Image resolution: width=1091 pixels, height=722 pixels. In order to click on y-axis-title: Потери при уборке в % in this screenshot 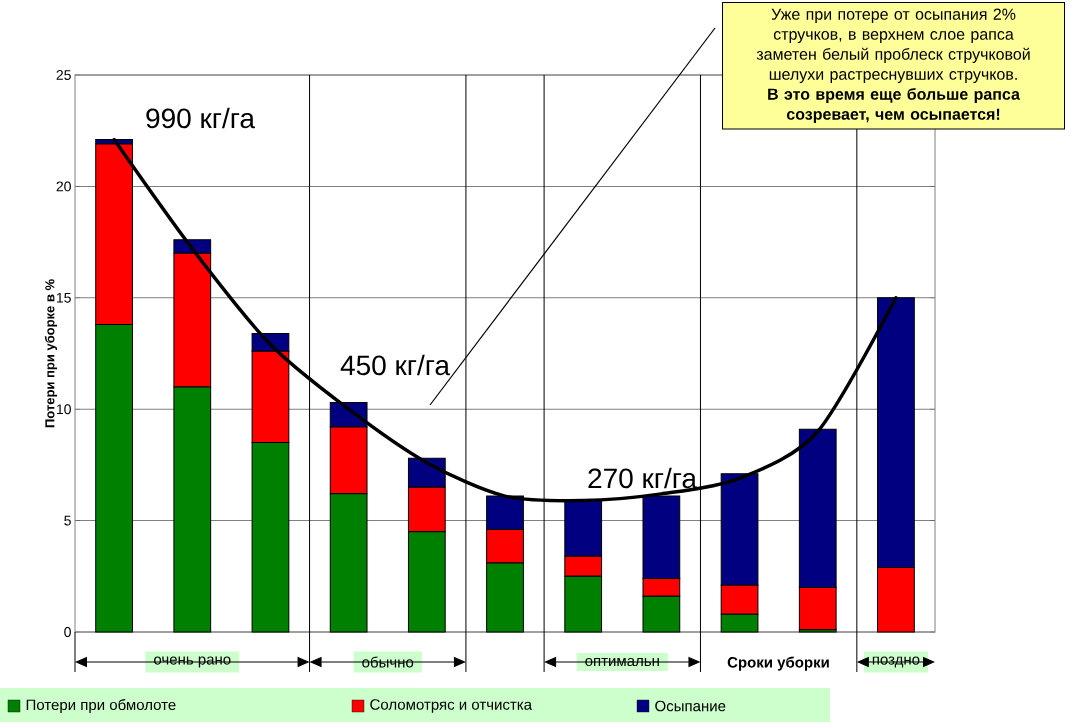, I will do `click(51, 353)`.